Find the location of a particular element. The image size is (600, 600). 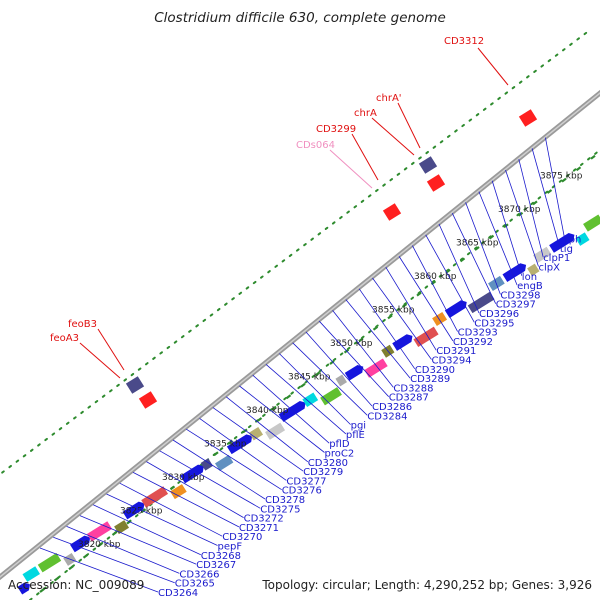

gene-label: CD3293 is located at coordinates (478, 333).